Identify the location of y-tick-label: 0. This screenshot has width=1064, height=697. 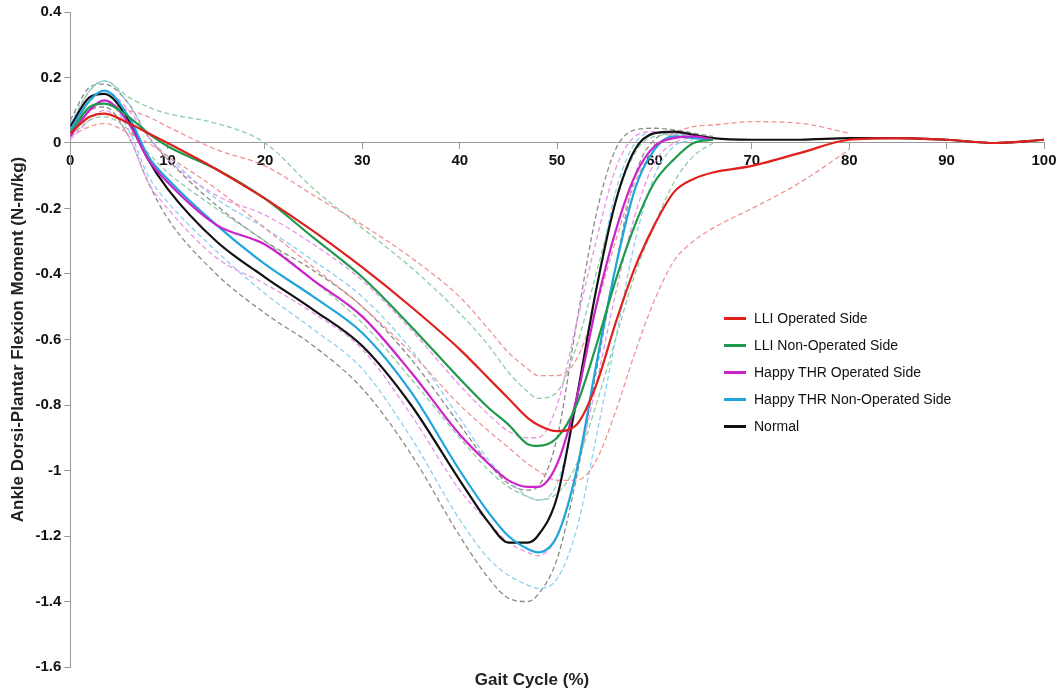
(57, 142).